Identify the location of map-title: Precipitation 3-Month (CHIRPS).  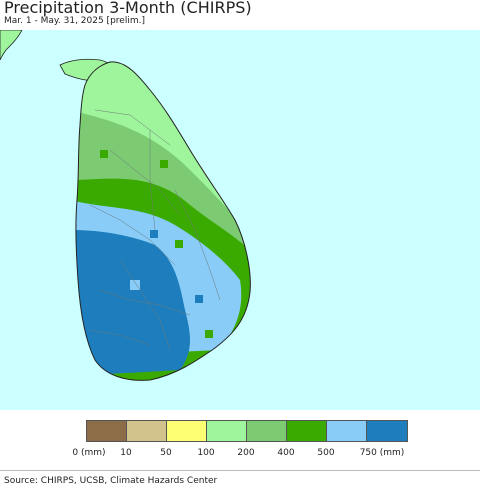
(128, 8).